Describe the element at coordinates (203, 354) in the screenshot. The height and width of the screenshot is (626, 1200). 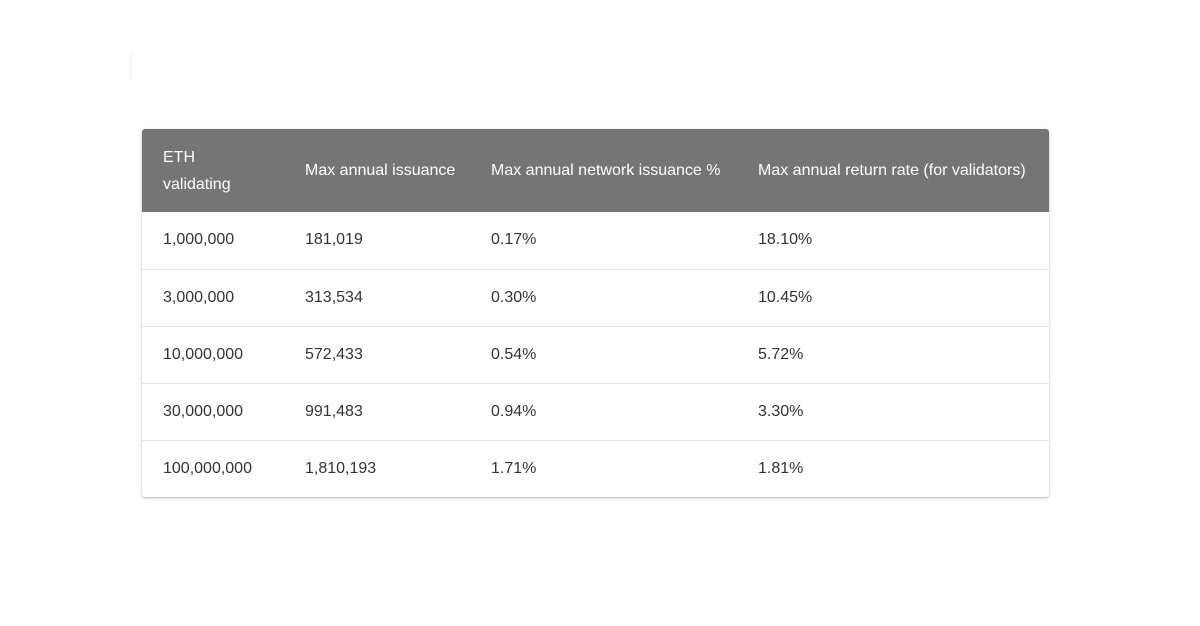
I see `cell-eth-validating: 10,000,000` at that location.